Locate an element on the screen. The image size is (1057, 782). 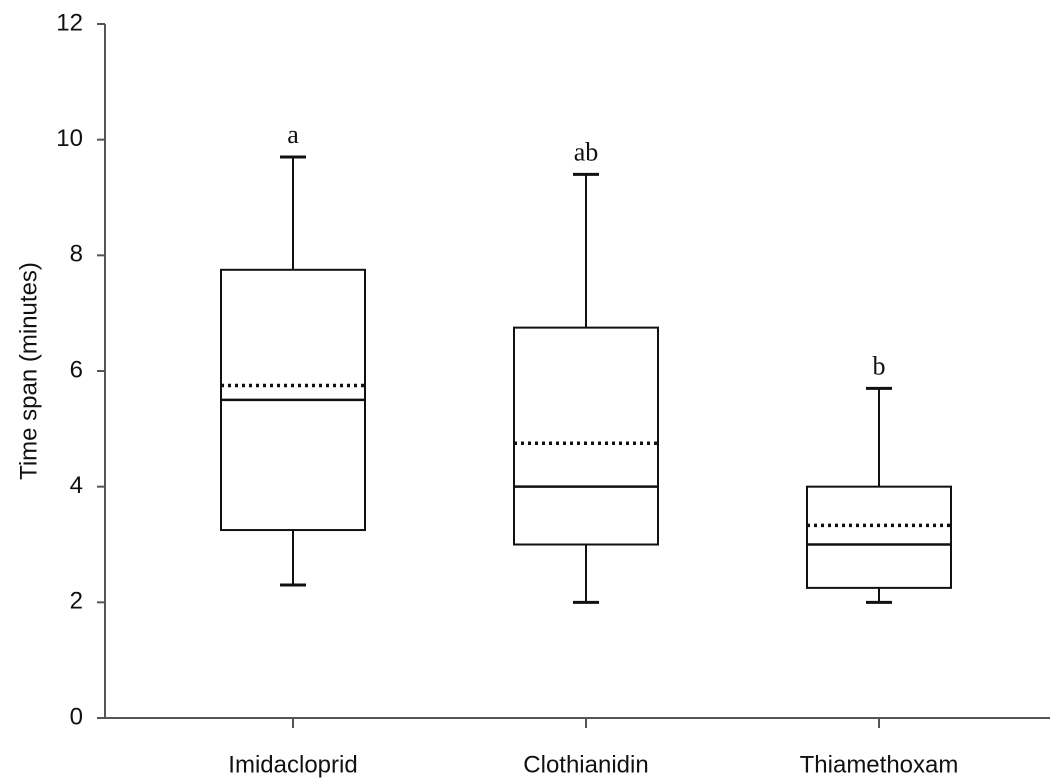
y-tick-label: 10 is located at coordinates (69, 138).